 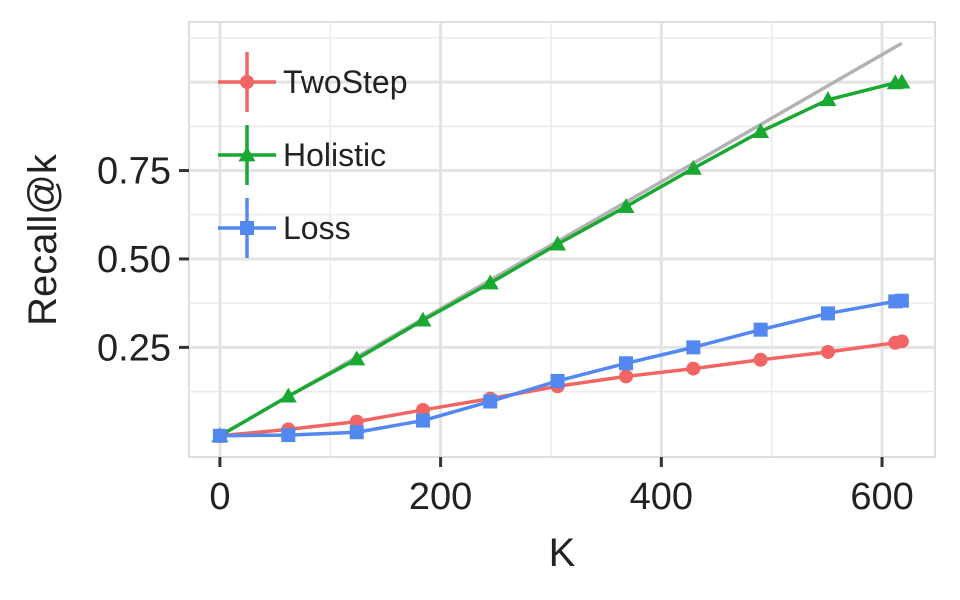 I want to click on x-tick-label: 200, so click(x=440, y=497).